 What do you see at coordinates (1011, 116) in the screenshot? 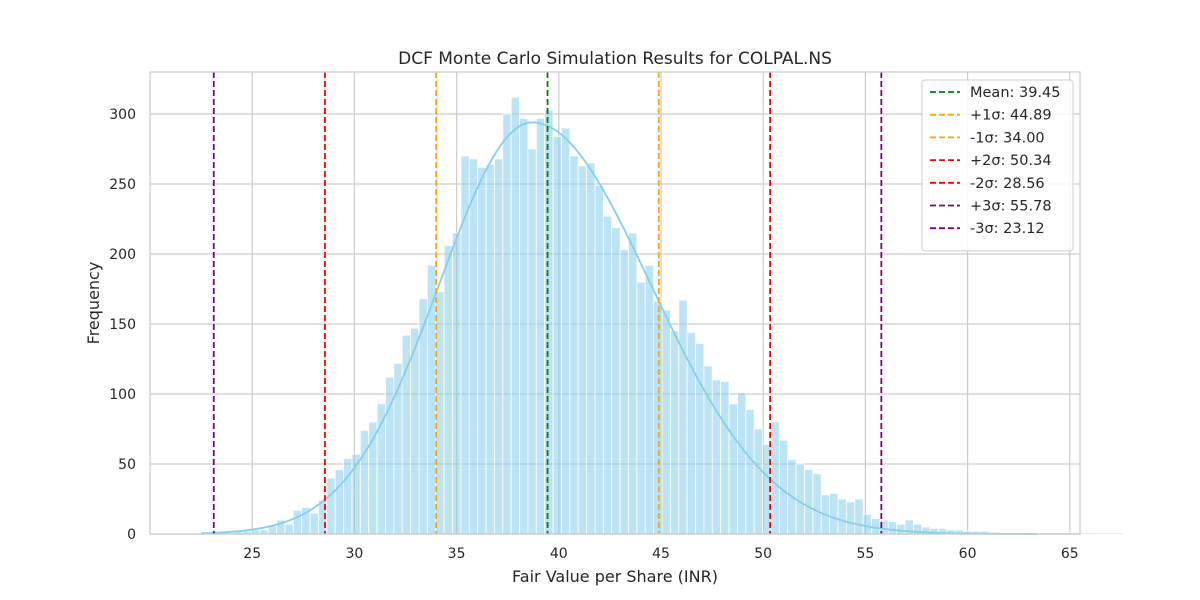
I see `legend-label: +1σ: 44.89` at bounding box center [1011, 116].